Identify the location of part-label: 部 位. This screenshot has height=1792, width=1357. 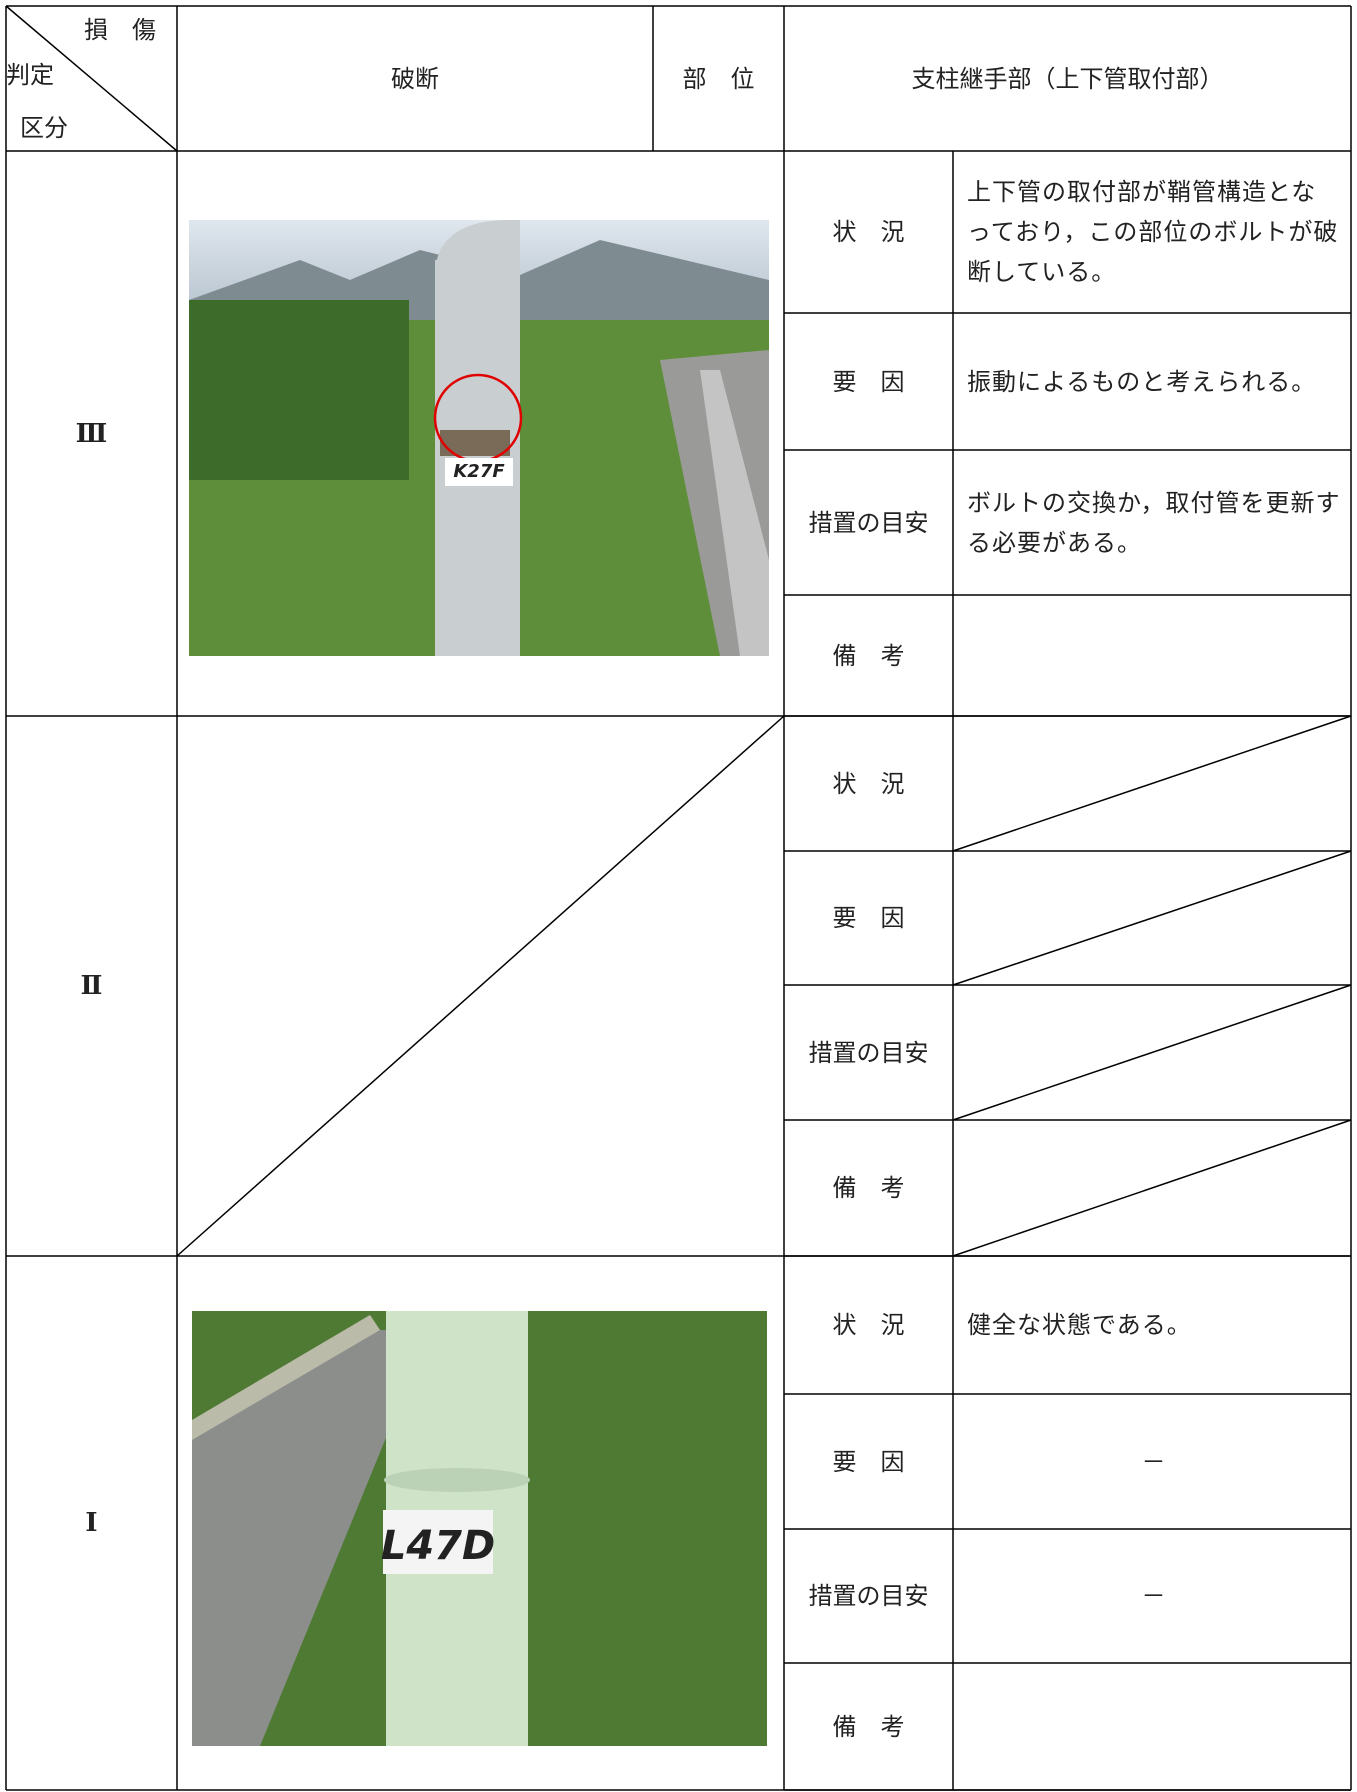
(718, 78).